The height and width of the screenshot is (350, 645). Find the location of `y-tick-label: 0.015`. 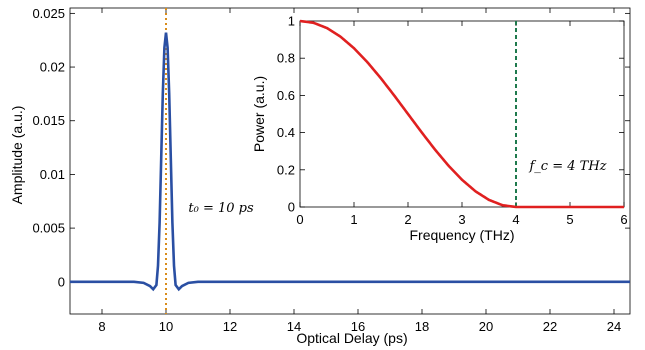

y-tick-label: 0.015 is located at coordinates (48, 120).